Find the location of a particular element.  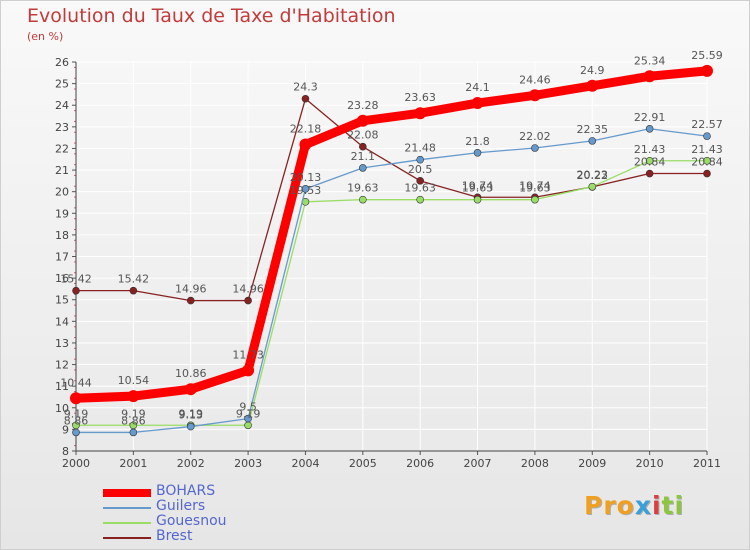

y-tick-label: 24 is located at coordinates (62, 105).